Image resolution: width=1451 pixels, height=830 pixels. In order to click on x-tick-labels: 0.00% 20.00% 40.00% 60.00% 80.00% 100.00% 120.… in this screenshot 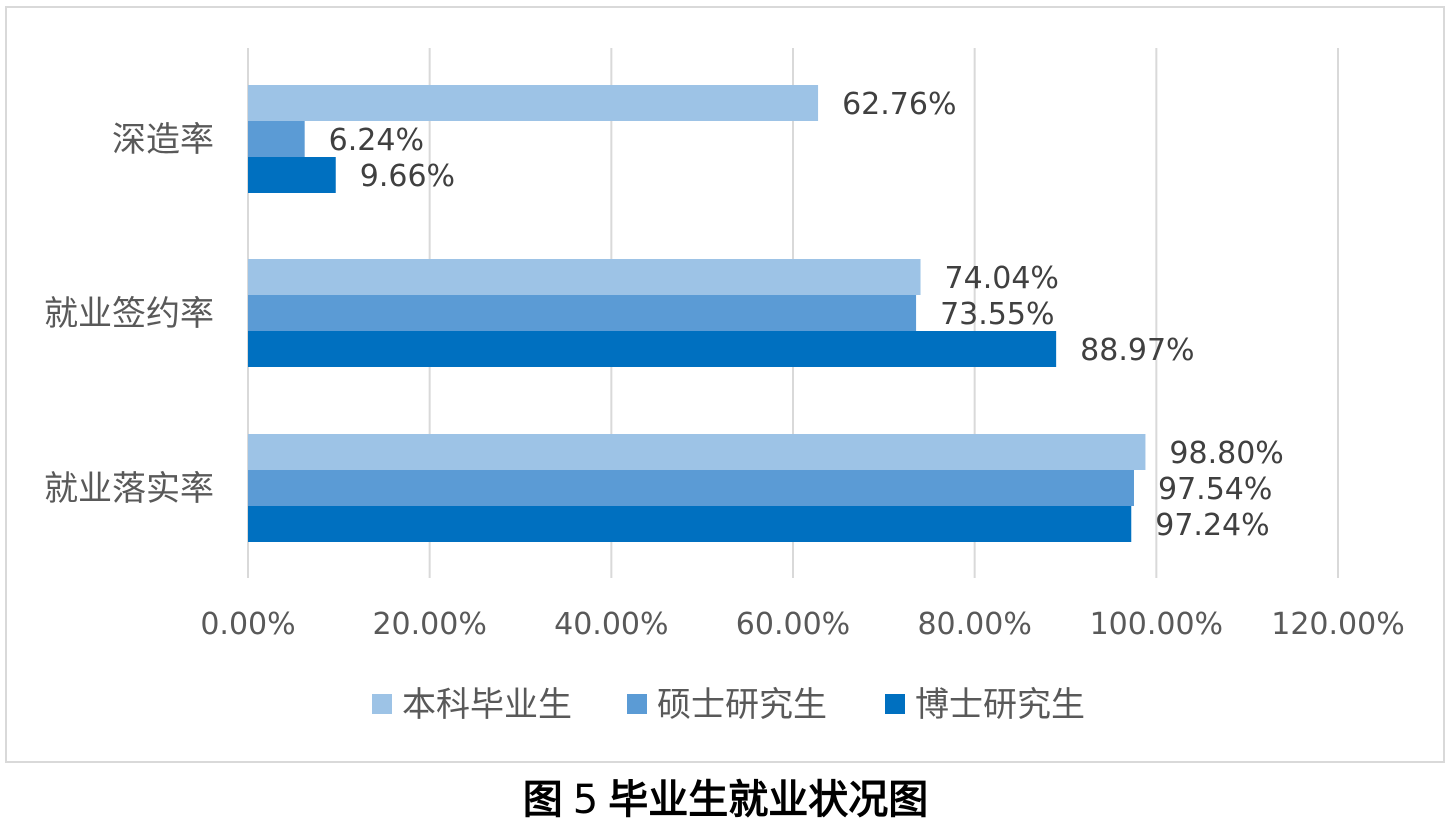, I will do `click(802, 624)`.